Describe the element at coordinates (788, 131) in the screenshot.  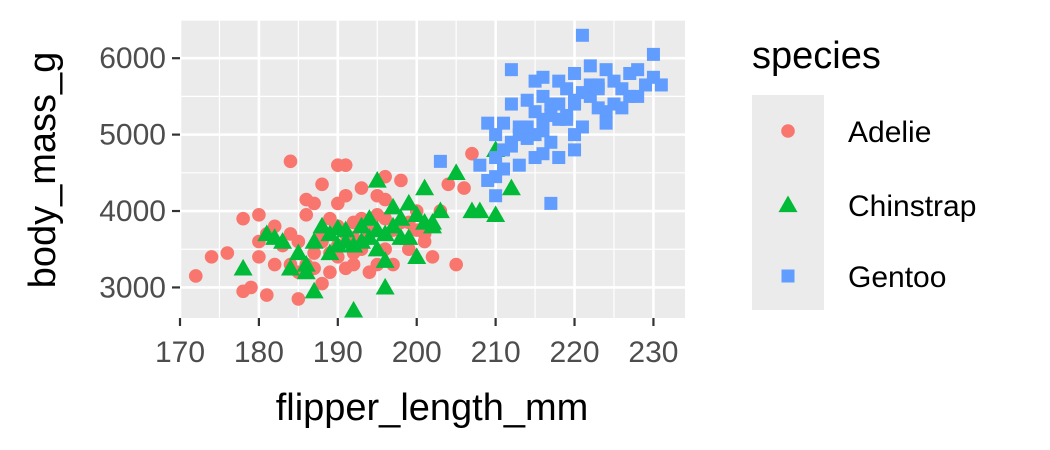
I see `legend-key-adelie` at that location.